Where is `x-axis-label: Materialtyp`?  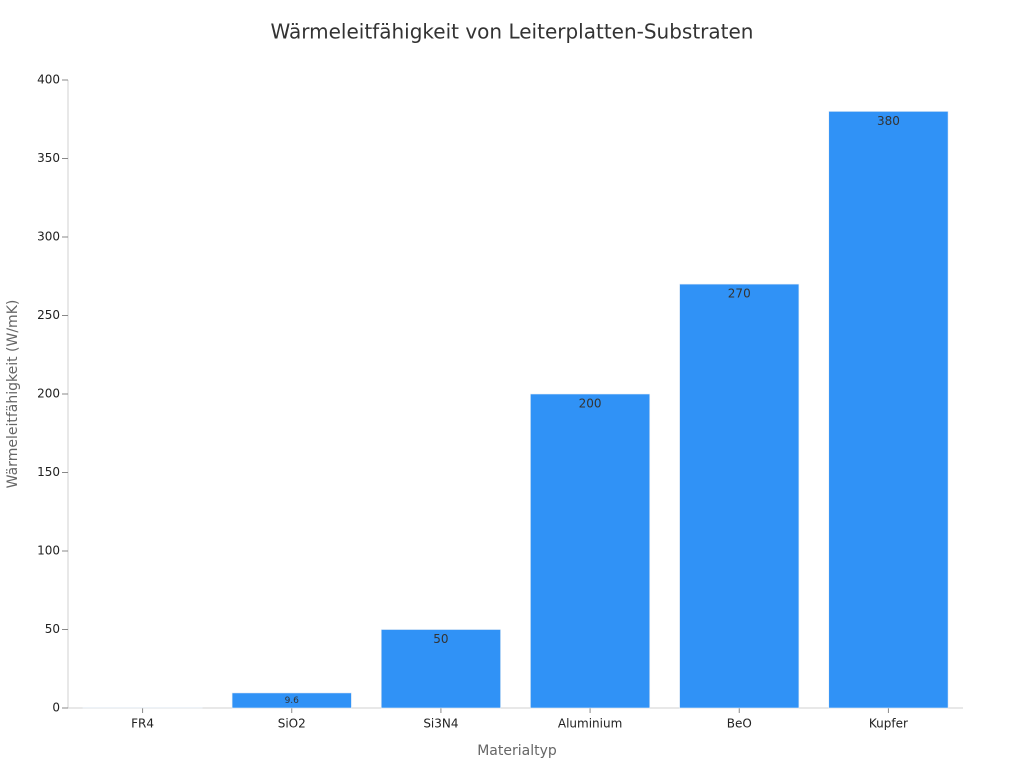 x-axis-label: Materialtyp is located at coordinates (517, 751).